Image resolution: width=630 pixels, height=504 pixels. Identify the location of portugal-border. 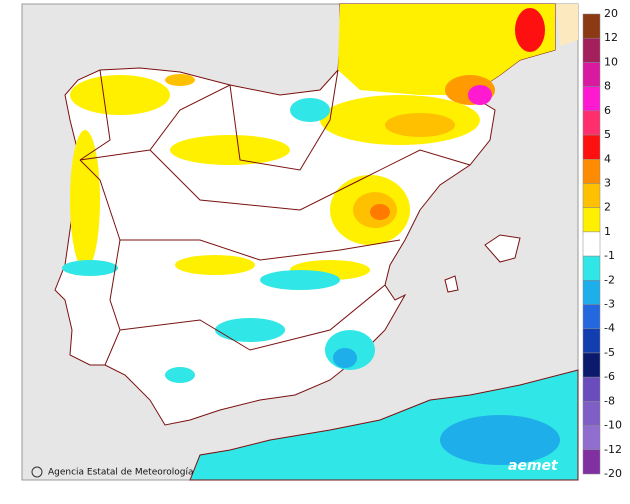
(100, 262).